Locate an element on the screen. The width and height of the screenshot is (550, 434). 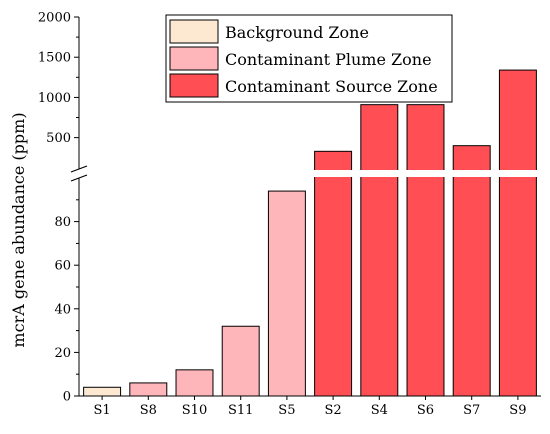
x-tick-label-s7: S7 is located at coordinates (471, 410).